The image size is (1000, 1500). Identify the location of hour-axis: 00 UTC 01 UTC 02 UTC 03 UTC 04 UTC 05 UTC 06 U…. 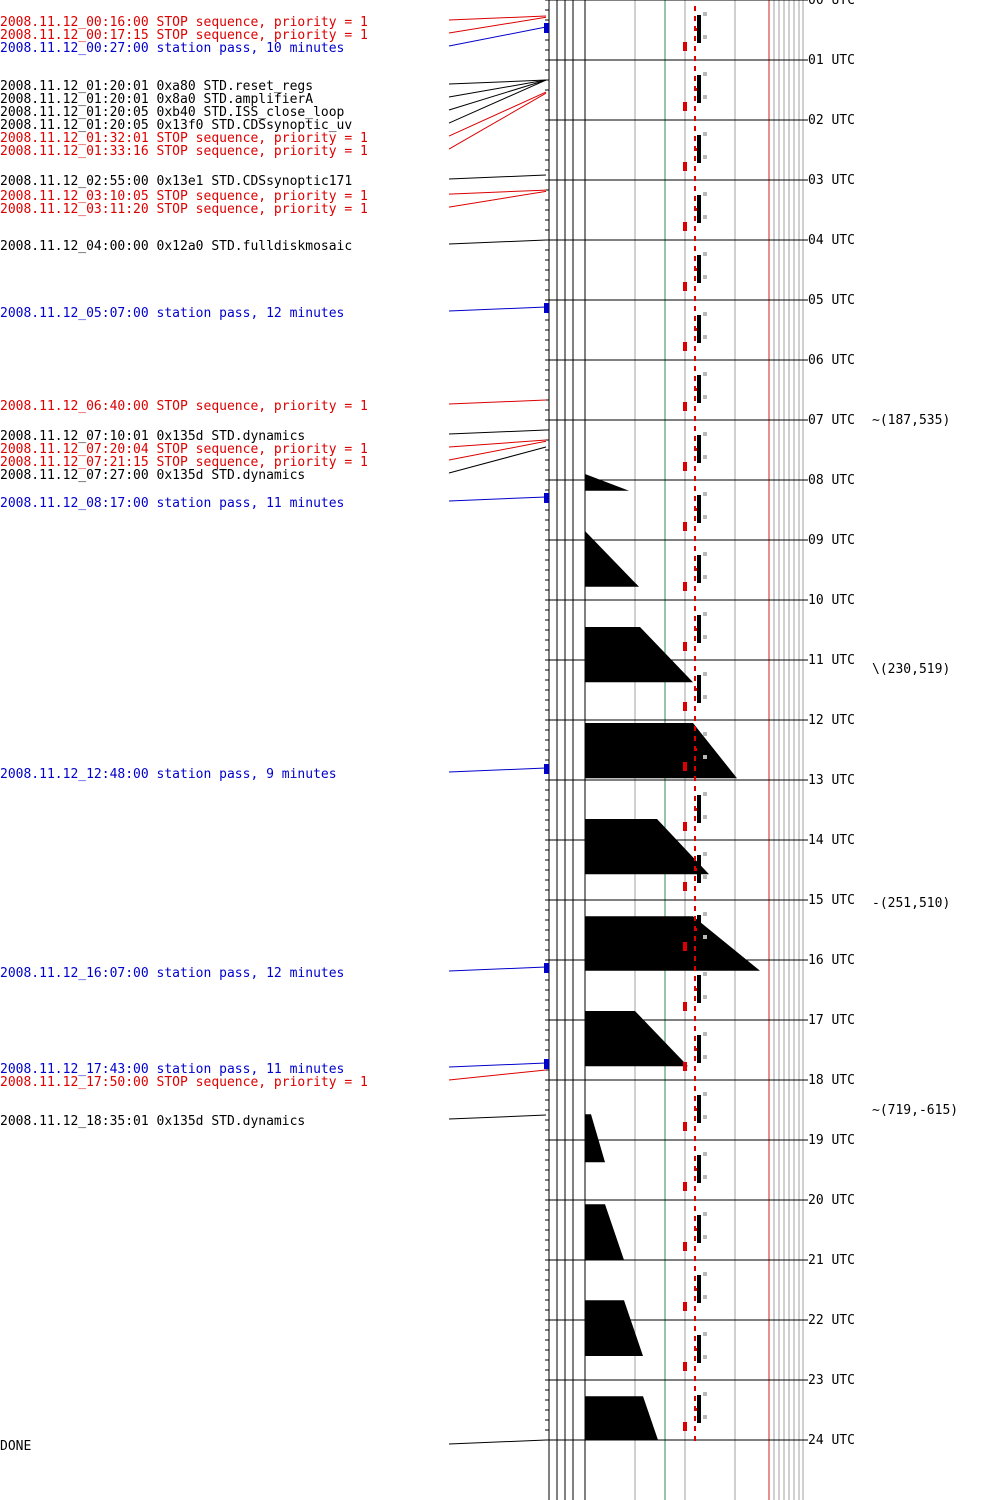
(831, 724).